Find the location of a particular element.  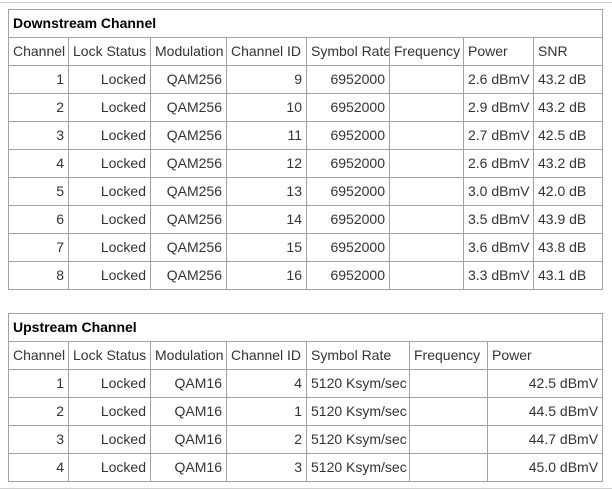

table-cell: 45.0 dBmV is located at coordinates (545, 467).